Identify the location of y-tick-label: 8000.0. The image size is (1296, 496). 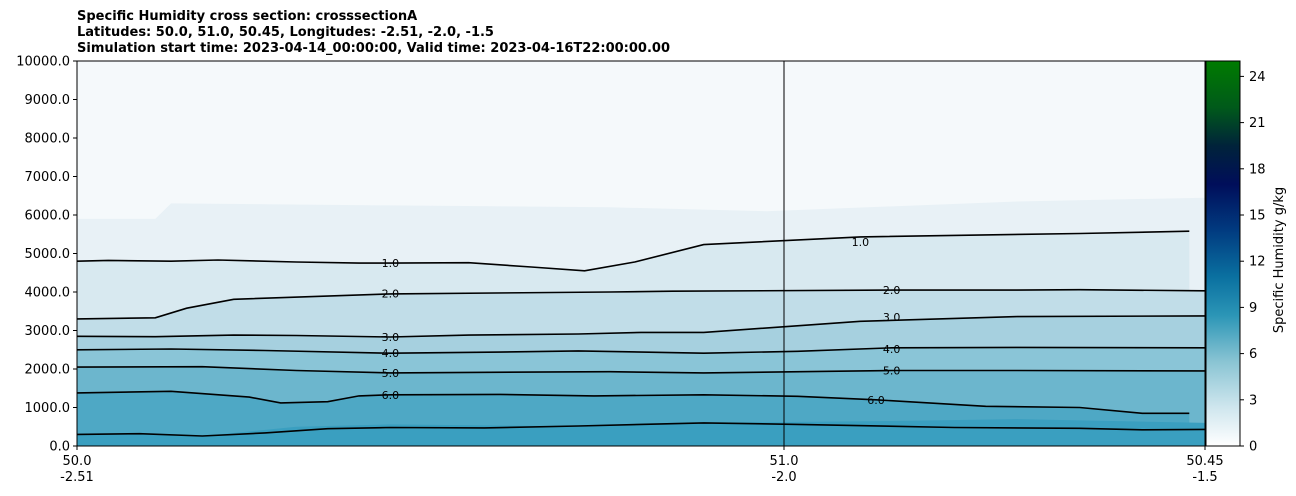
(48, 139).